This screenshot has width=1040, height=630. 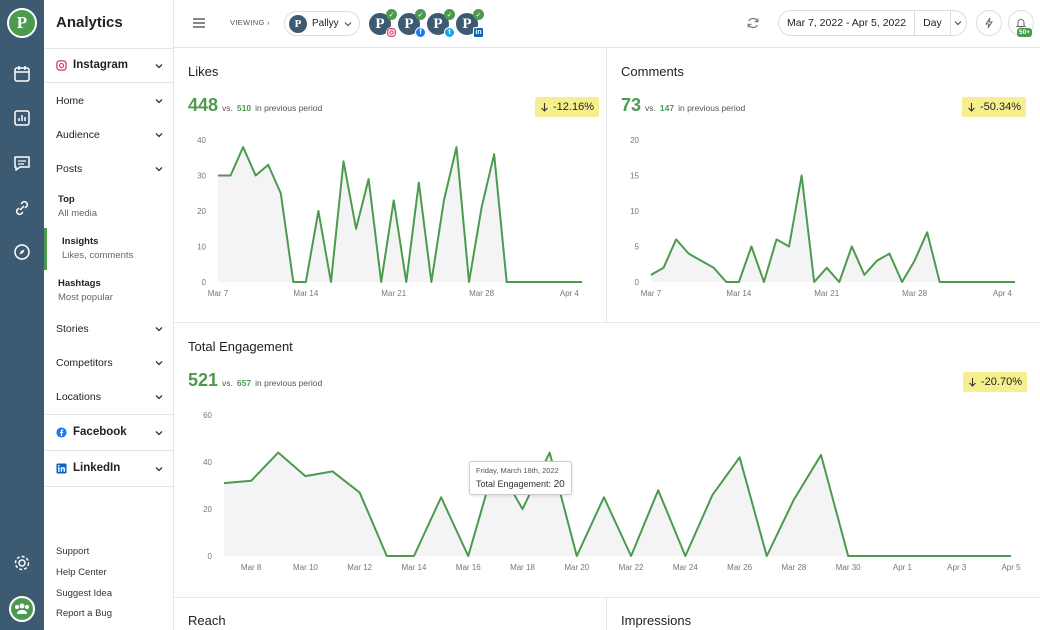 I want to click on compass-icon, so click(x=22, y=252).